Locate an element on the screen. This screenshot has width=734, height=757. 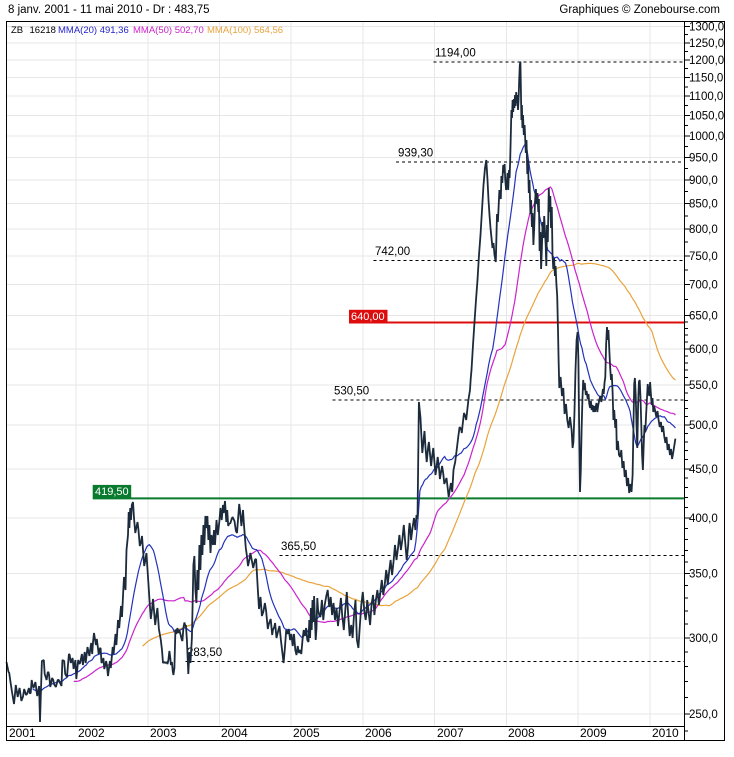
svg-text: 2008 is located at coordinates (521, 733).